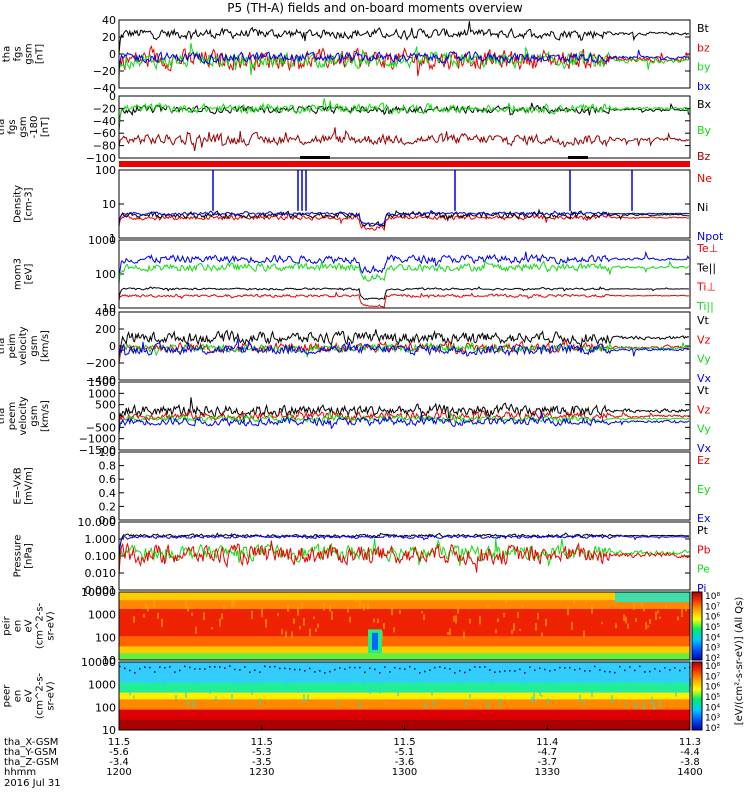 This screenshot has width=750, height=800. Describe the element at coordinates (108, 452) in the screenshot. I see `efield-ytick: 1.0` at that location.